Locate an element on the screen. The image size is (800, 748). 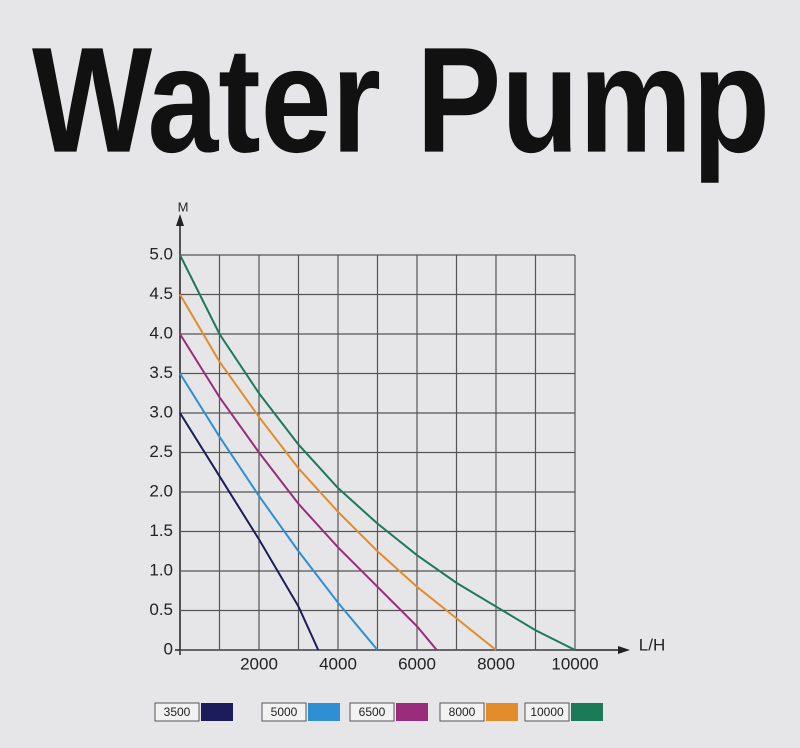
y-tick-label: 2.0 is located at coordinates (161, 490).